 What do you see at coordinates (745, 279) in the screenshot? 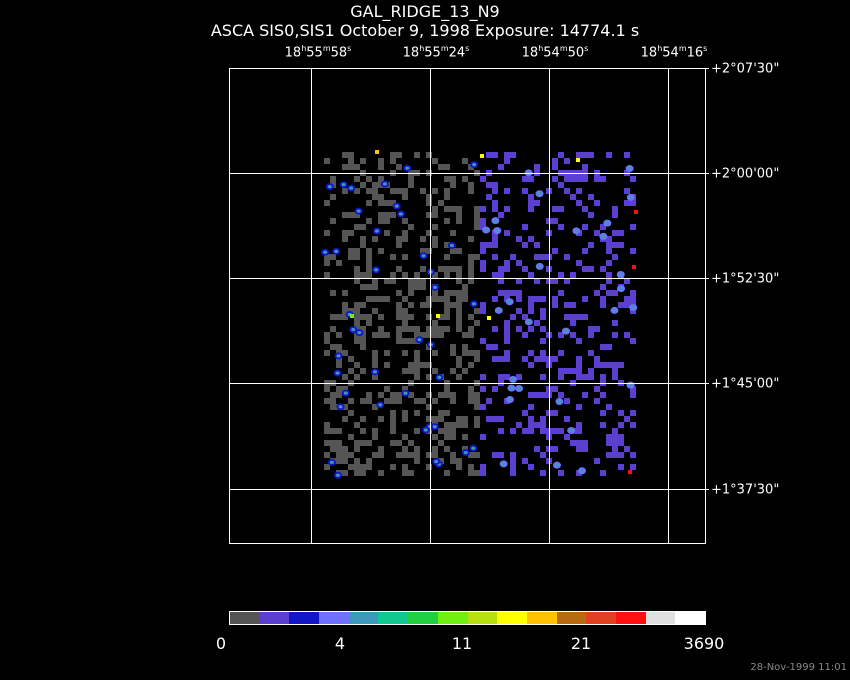
I see `dec-label-2: +1°52'30"` at bounding box center [745, 279].